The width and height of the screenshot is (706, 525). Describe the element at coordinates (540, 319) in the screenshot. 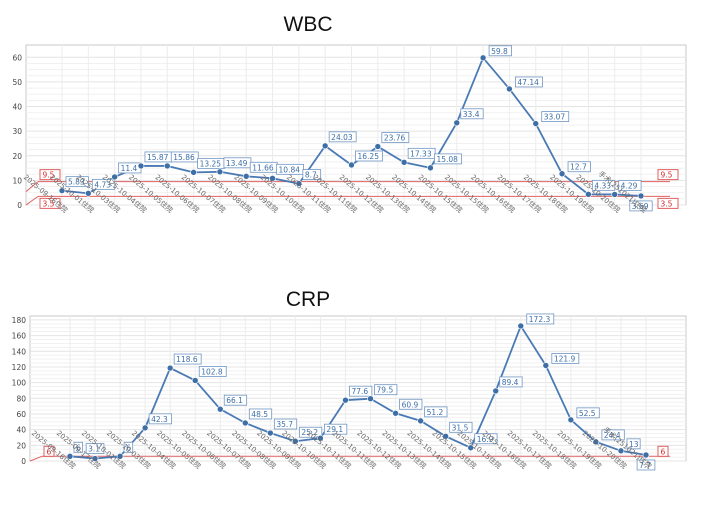

I see `crp-data-label: 172.3` at that location.